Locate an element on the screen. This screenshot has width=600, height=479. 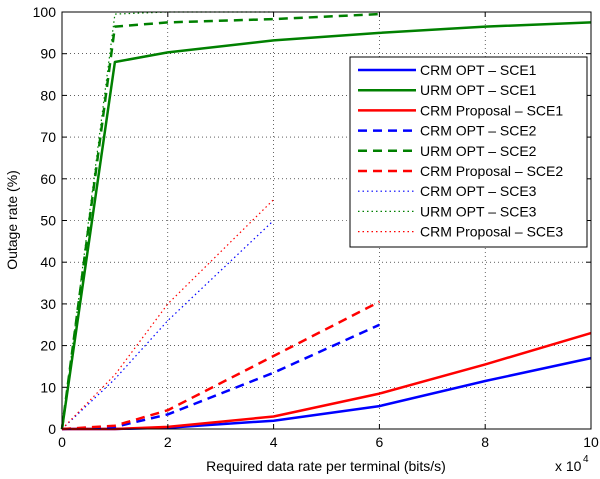
x-tick-label: 6 is located at coordinates (380, 442).